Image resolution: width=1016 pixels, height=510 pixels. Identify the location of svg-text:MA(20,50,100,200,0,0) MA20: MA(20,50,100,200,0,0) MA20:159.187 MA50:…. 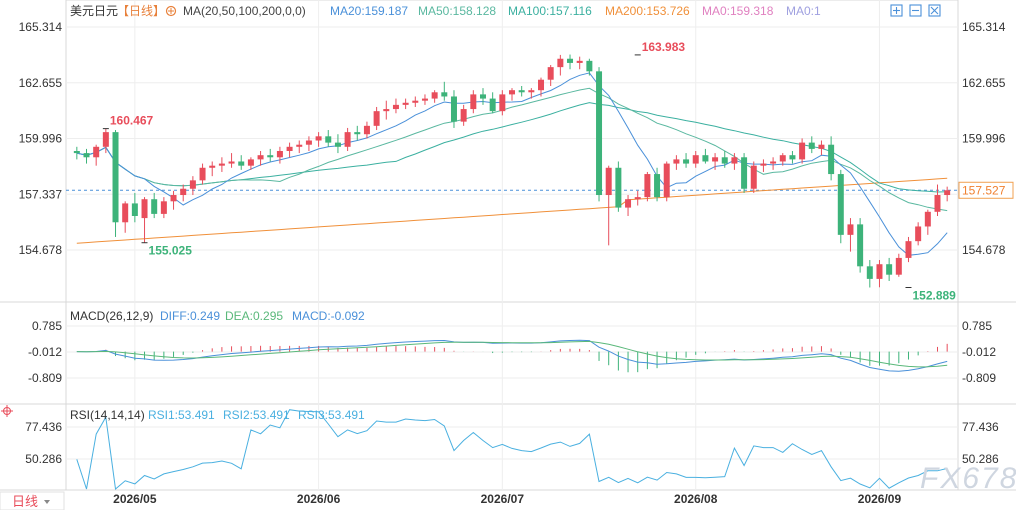
(502, 11).